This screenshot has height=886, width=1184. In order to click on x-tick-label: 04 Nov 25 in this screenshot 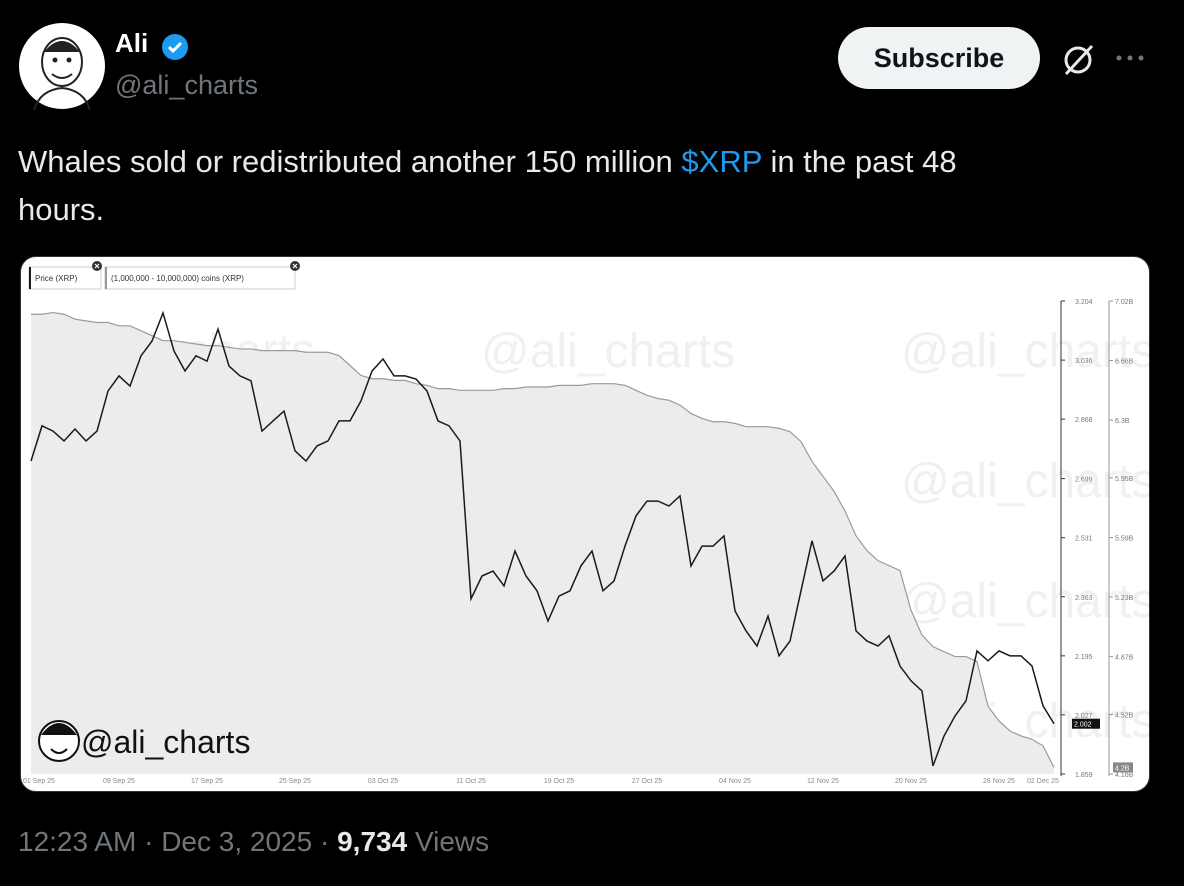, I will do `click(735, 781)`.